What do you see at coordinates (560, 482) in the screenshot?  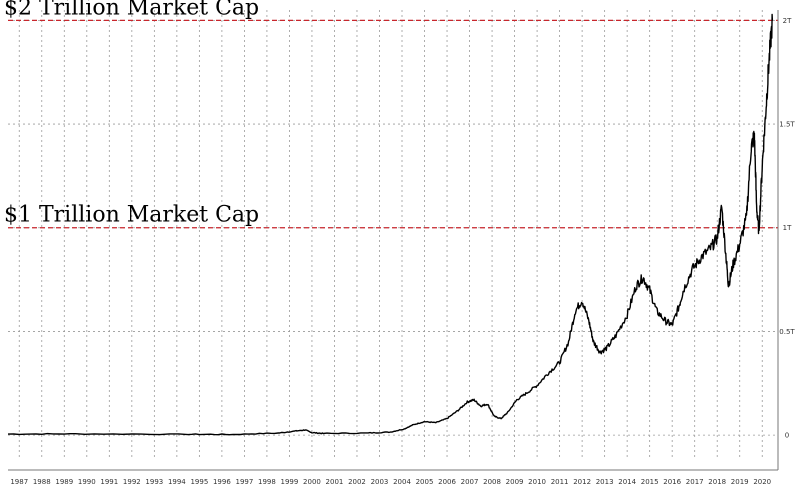 I see `x-tick-label: 2011` at bounding box center [560, 482].